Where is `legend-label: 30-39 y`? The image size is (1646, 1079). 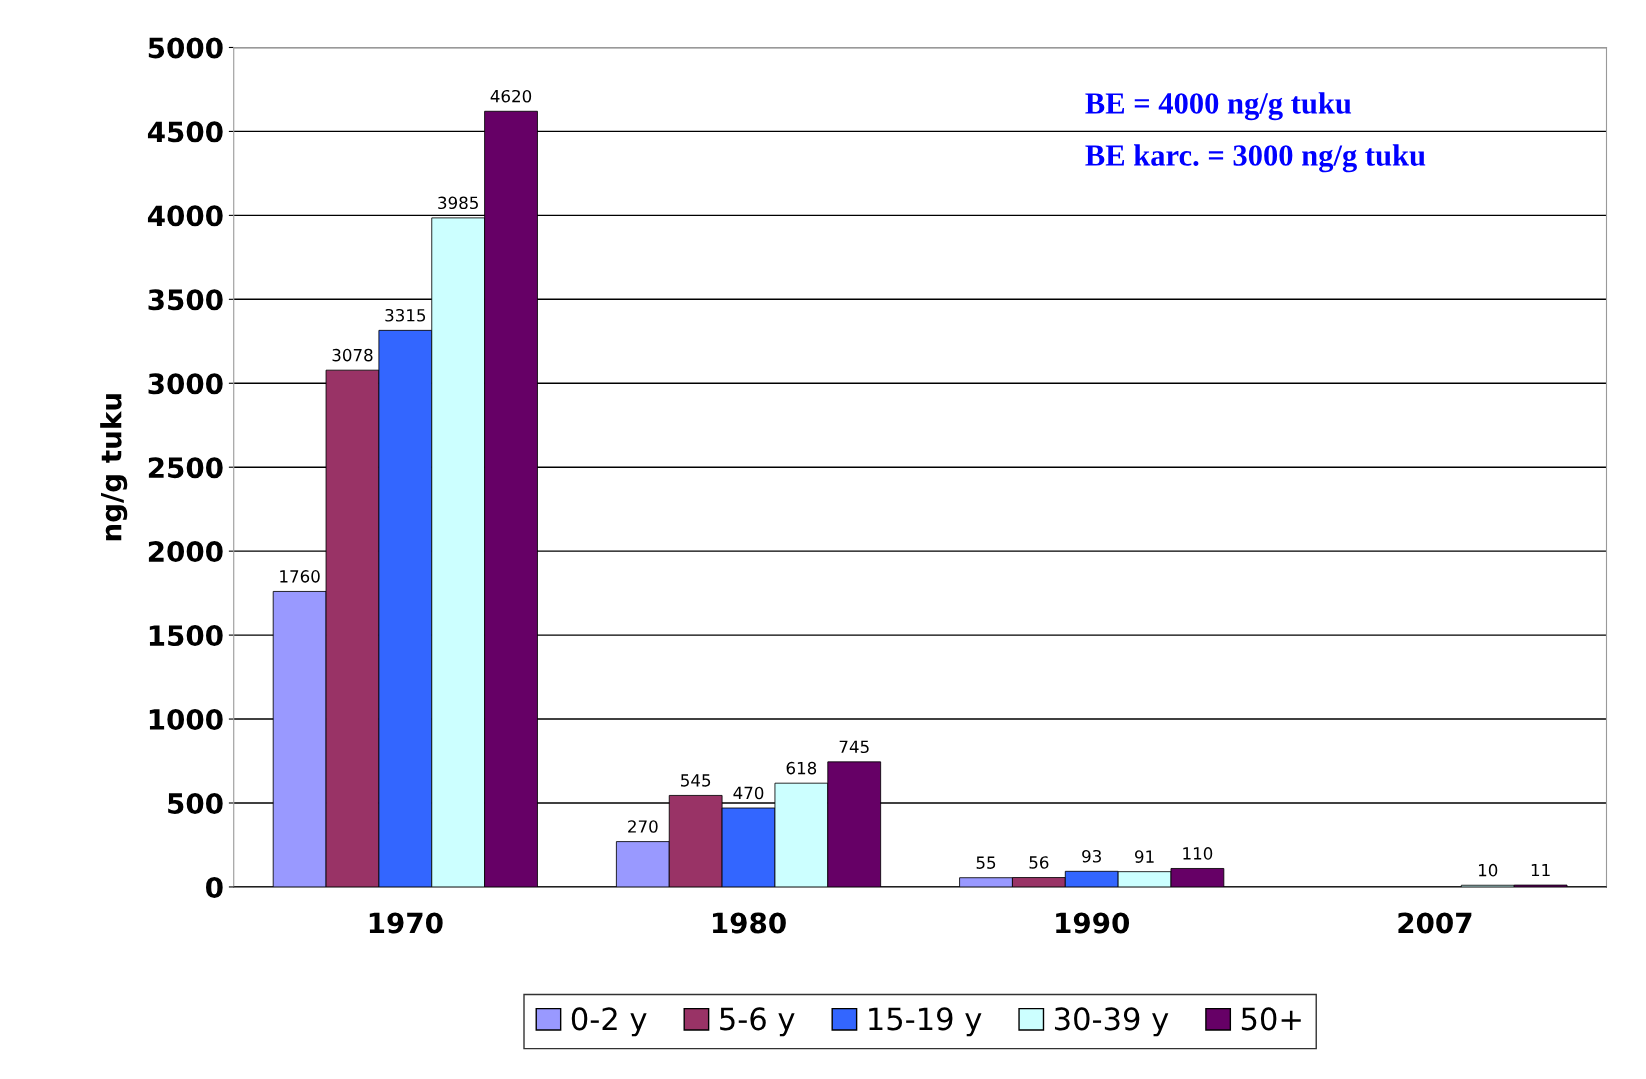 legend-label: 30-39 y is located at coordinates (1111, 1022).